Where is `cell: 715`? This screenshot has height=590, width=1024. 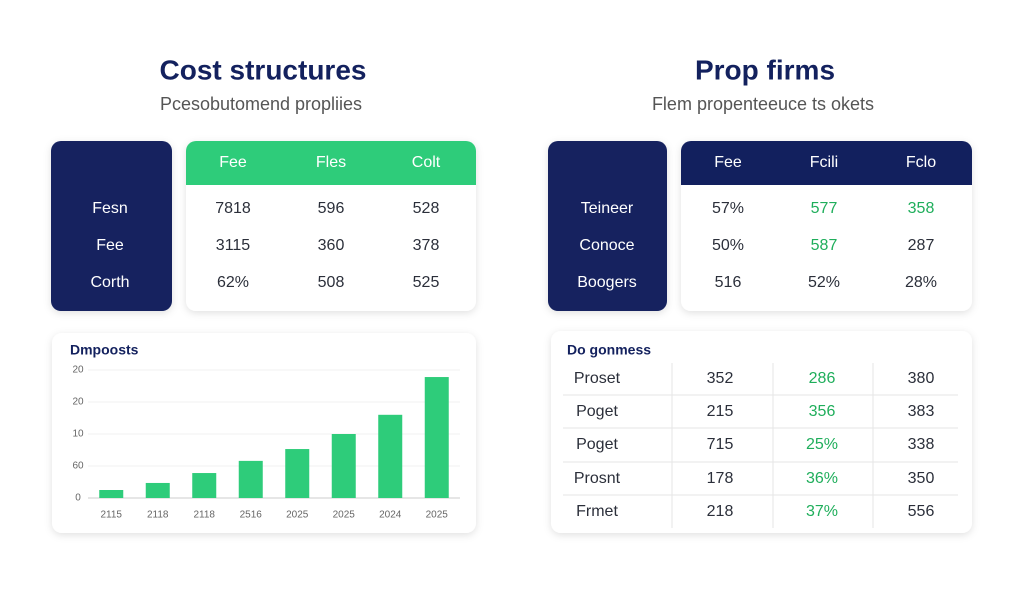 cell: 715 is located at coordinates (720, 444).